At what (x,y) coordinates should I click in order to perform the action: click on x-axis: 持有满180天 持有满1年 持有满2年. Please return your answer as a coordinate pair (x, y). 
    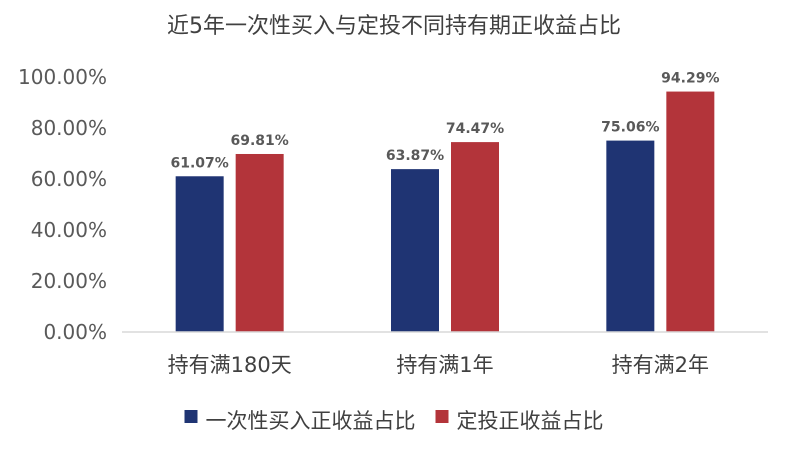
    Looking at the image, I should click on (438, 365).